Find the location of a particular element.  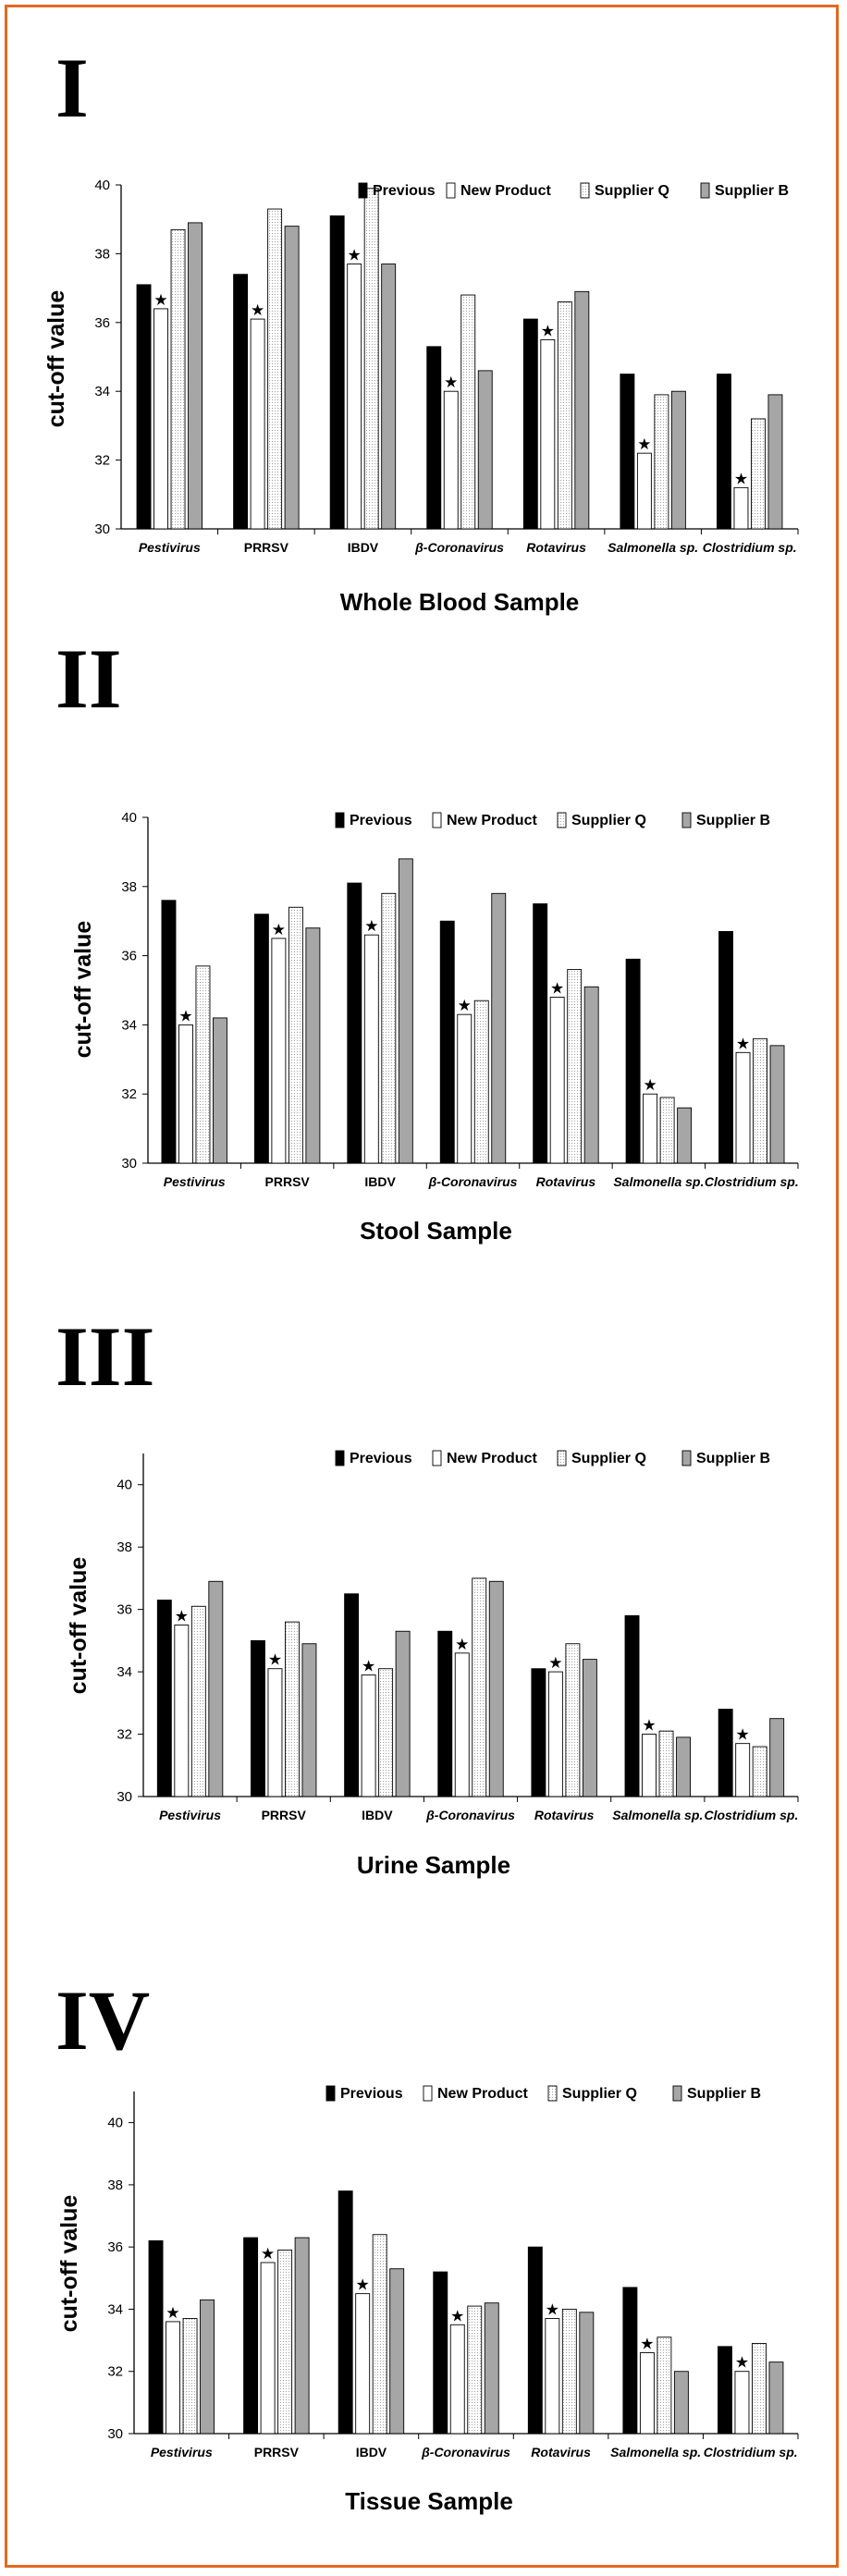

category-label: Rotavirus is located at coordinates (566, 1181).